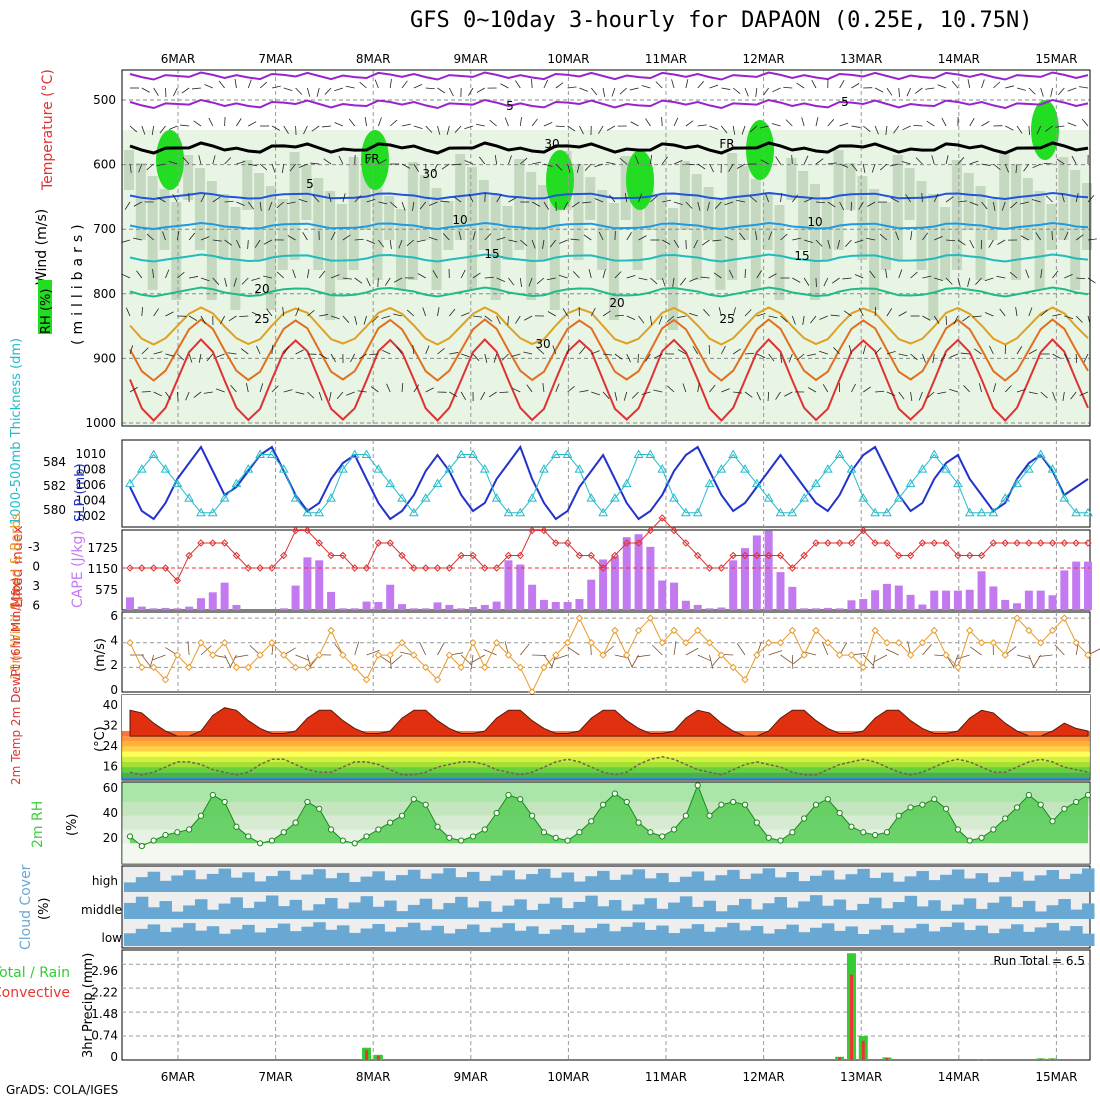 Image resolution: width=1100 pixels, height=1100 pixels. What do you see at coordinates (275, 59) in the screenshot?
I see `top-date-label: 7MAR` at bounding box center [275, 59].